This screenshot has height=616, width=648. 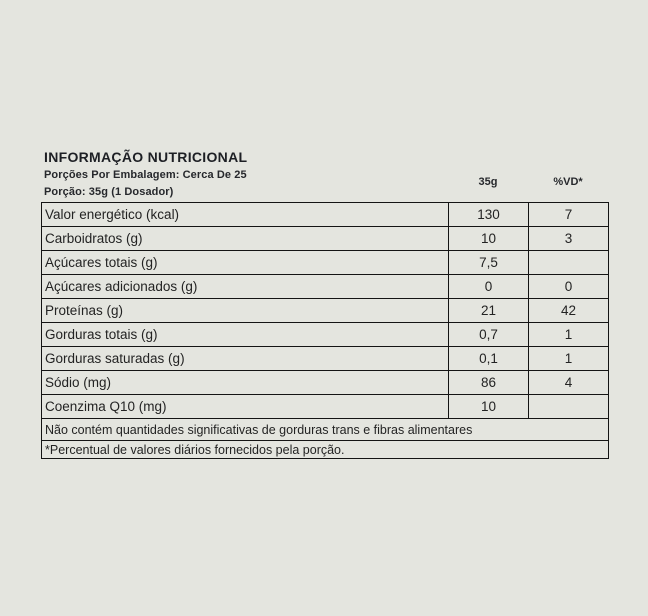 I want to click on column-header-dv: %VD*, so click(x=568, y=182).